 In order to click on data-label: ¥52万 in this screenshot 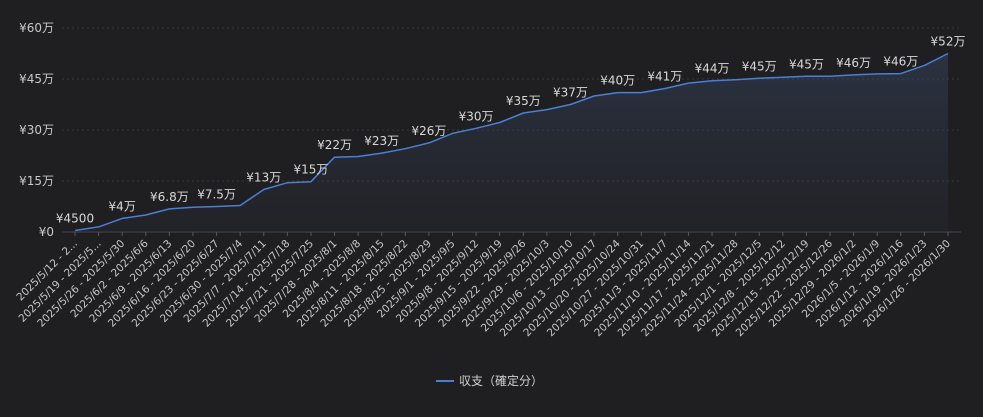, I will do `click(948, 42)`.